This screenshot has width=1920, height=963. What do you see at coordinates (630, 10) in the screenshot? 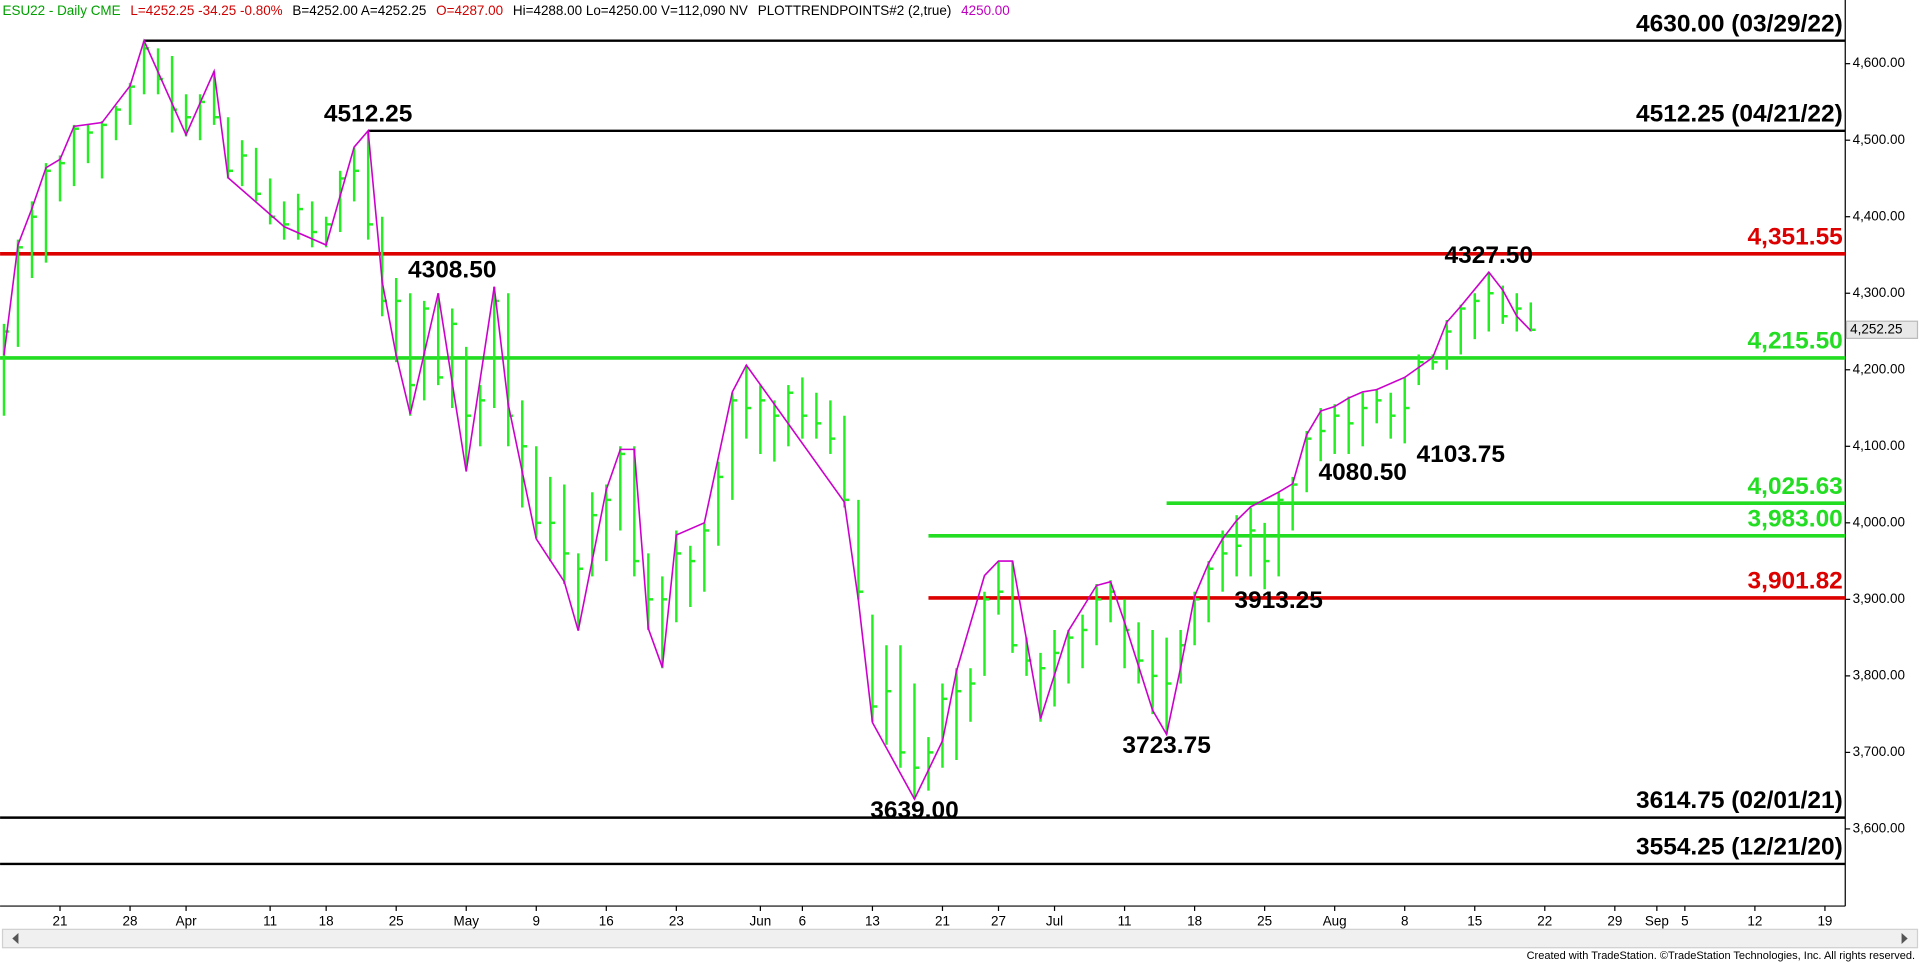
I see `header-item: Hi=4288.00 Lo=4250.00 V=112,090 NV` at bounding box center [630, 10].